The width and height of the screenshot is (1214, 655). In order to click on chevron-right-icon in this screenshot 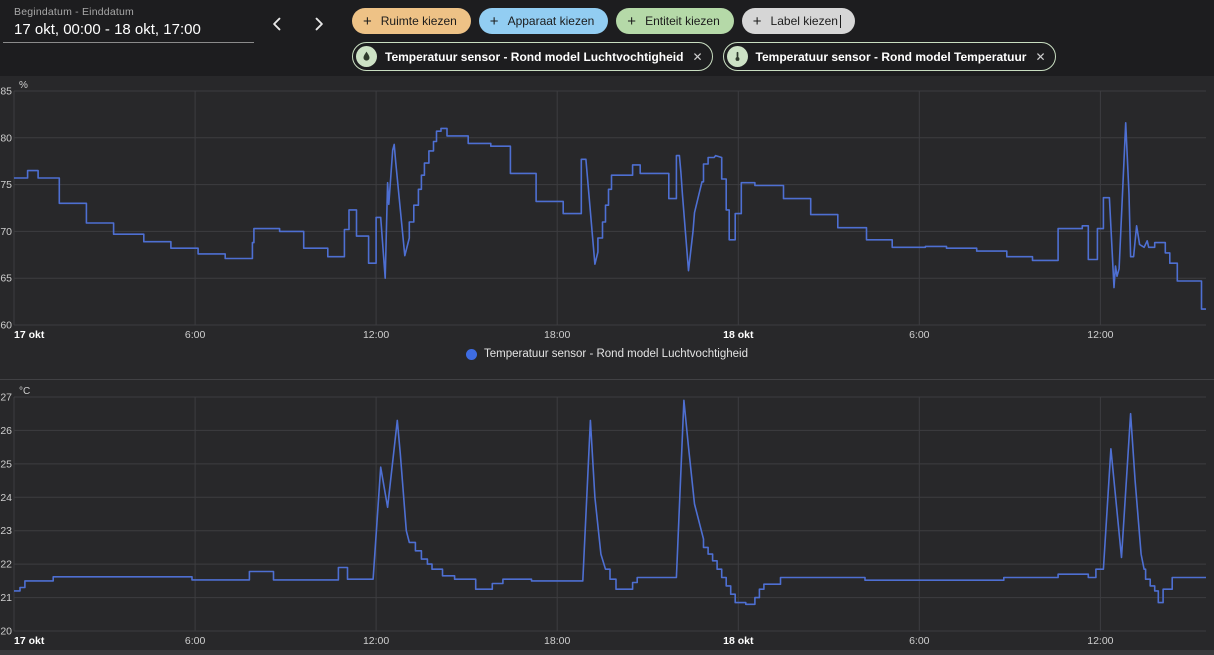, I will do `click(319, 24)`.